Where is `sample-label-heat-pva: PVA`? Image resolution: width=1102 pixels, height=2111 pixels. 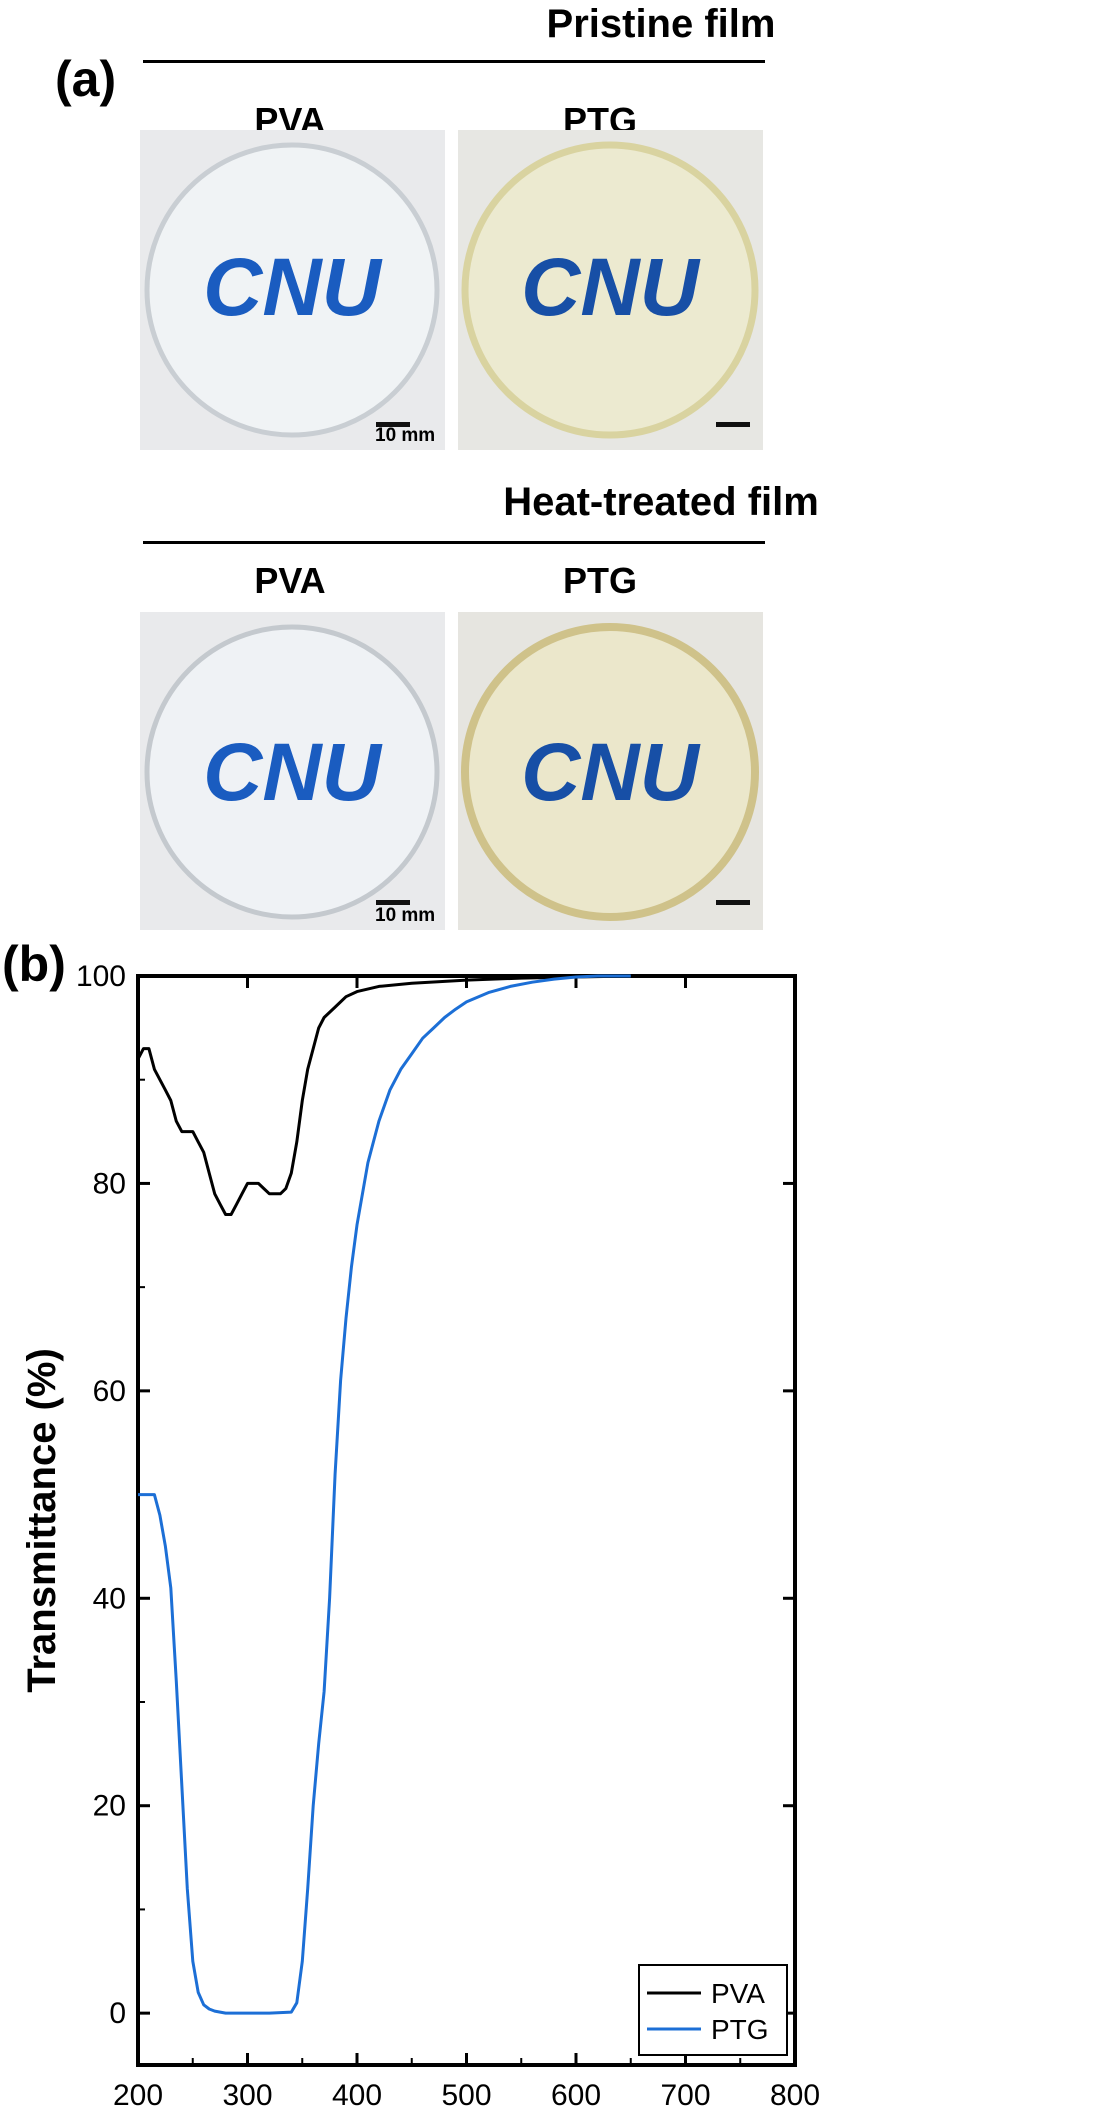
sample-label-heat-pva: PVA is located at coordinates (290, 580).